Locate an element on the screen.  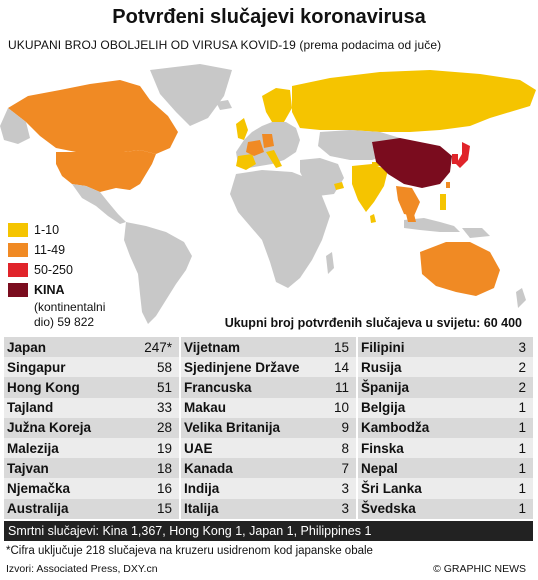
legend-label: KINA is located at coordinates (49, 290).